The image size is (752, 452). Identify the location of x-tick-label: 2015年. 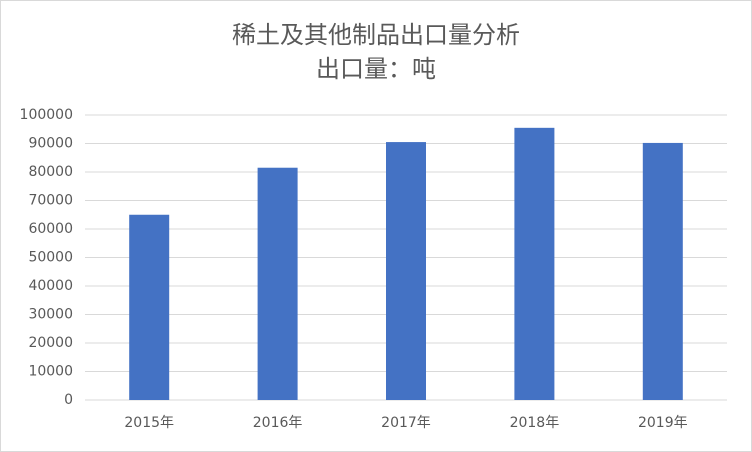
(149, 423).